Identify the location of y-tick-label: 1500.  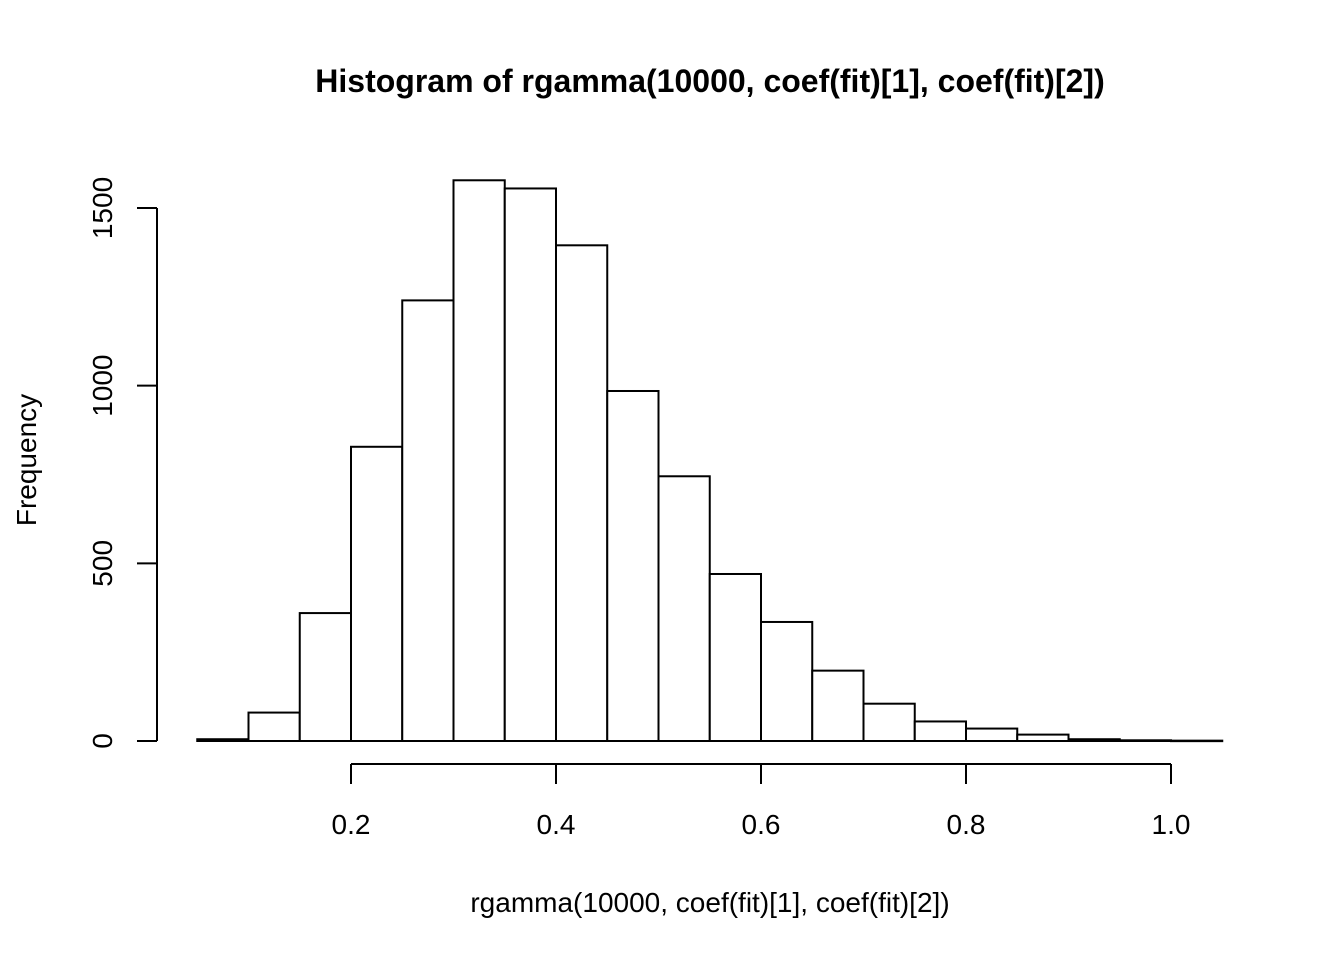
(102, 208).